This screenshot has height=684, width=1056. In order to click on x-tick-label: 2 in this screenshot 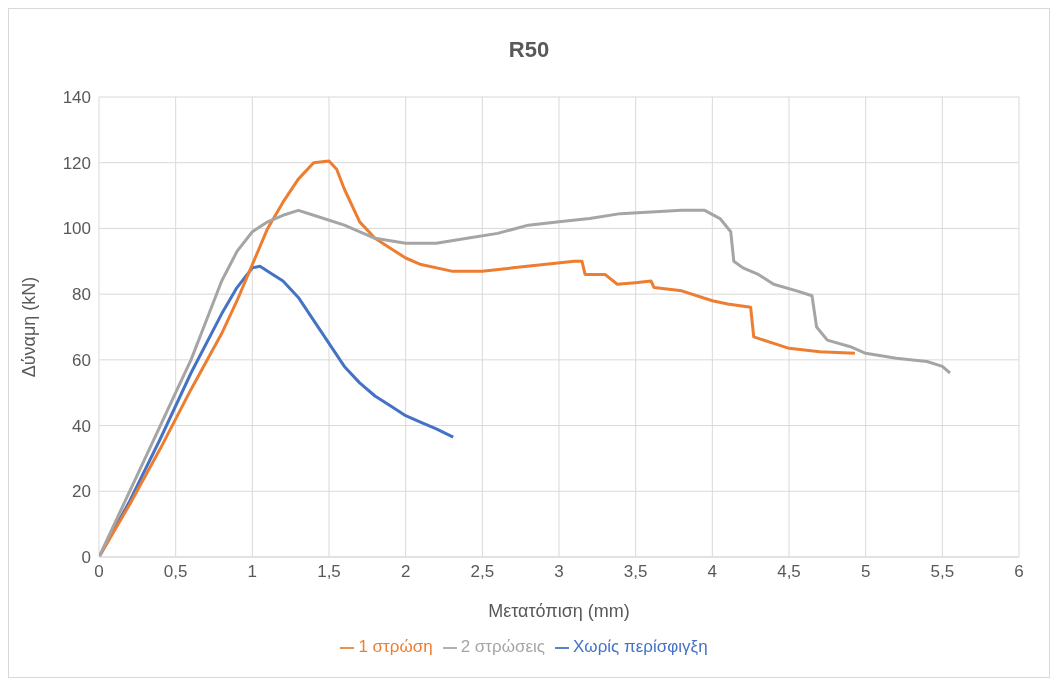, I will do `click(405, 572)`.